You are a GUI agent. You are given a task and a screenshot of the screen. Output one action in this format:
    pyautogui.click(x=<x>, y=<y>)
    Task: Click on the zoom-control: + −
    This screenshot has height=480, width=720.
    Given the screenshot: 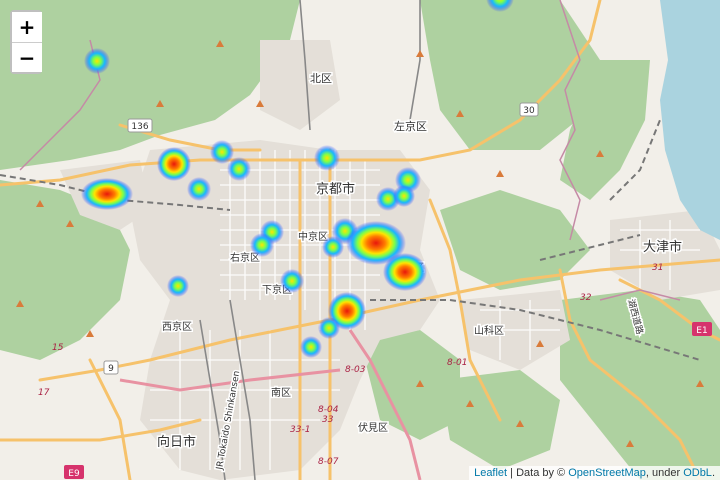 What is the action you would take?
    pyautogui.click(x=26, y=42)
    